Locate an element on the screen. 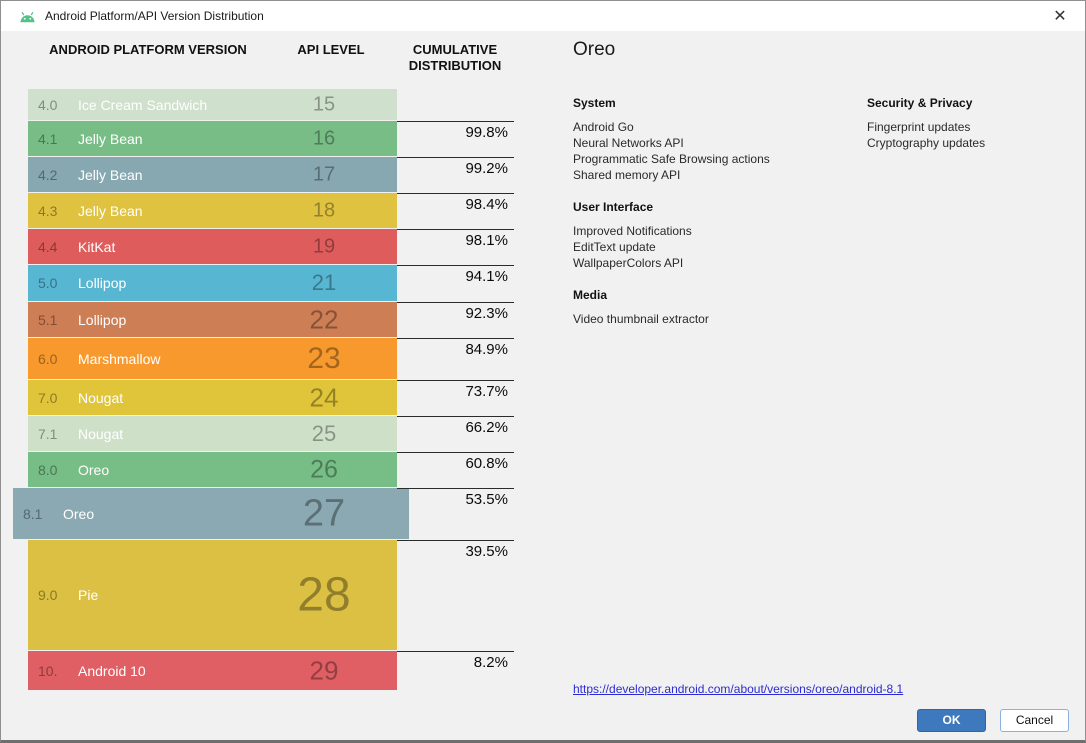 The image size is (1086, 743). table-row: 8.1 Oreo 27 53.5% is located at coordinates (271, 514).